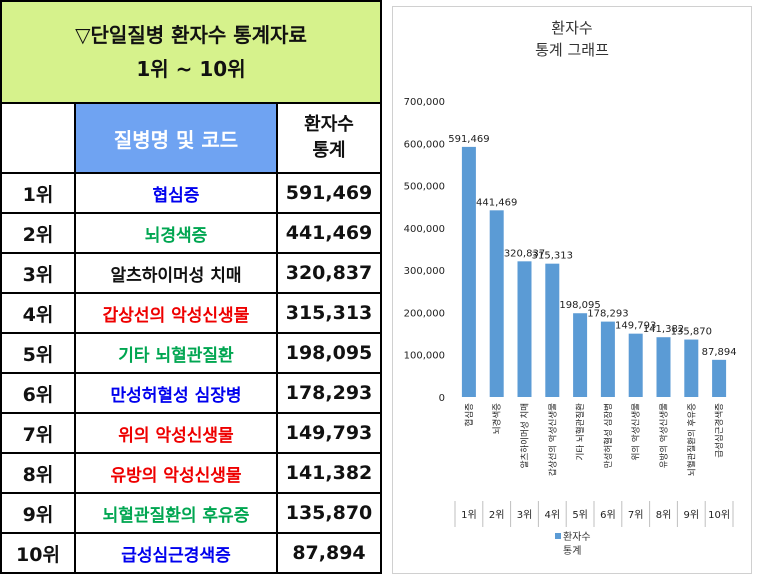 This screenshot has width=758, height=579. Describe the element at coordinates (468, 139) in the screenshot. I see `data-label: 591,469` at that location.